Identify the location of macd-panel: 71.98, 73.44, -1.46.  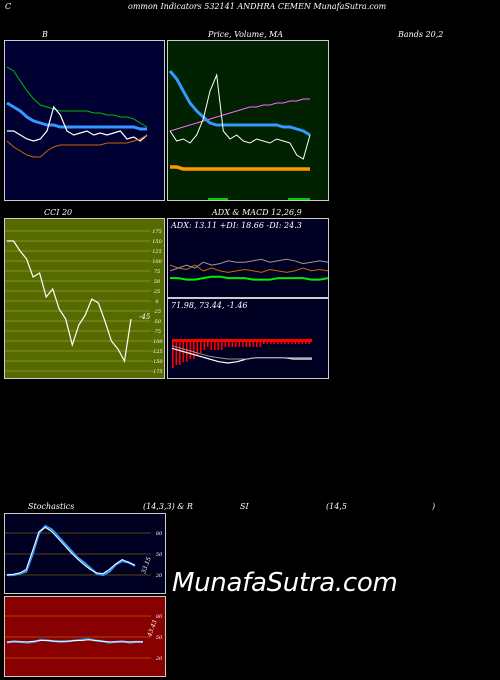
(248, 338).